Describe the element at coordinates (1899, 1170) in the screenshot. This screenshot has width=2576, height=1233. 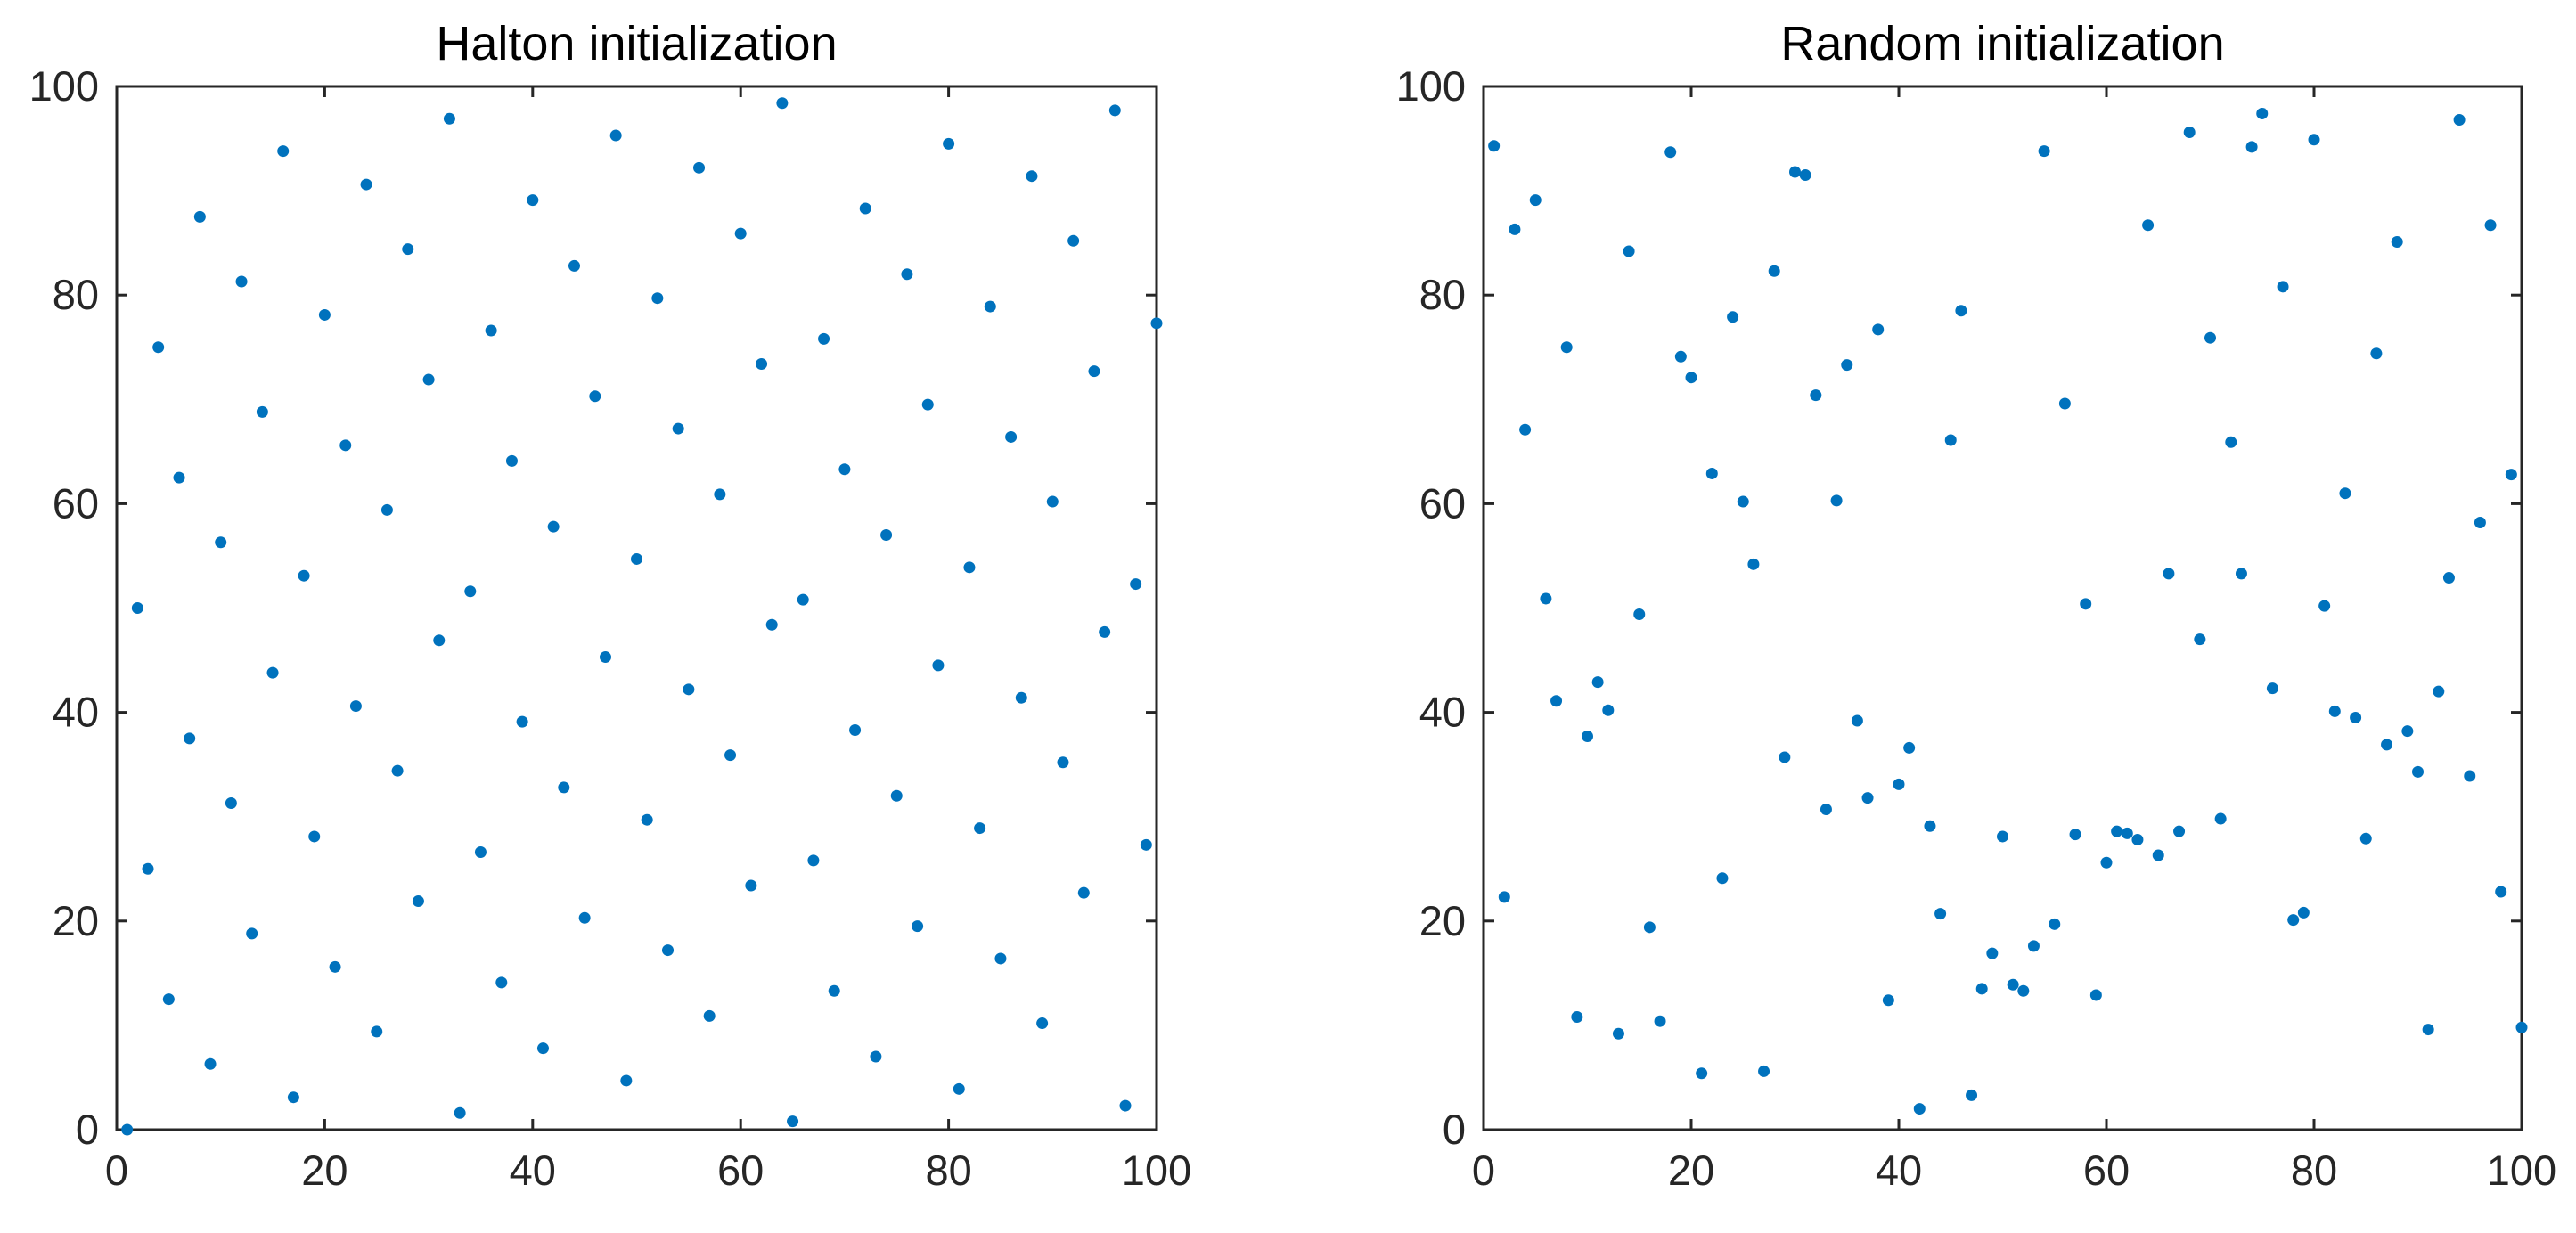
I see `x-tick-label: 40` at that location.